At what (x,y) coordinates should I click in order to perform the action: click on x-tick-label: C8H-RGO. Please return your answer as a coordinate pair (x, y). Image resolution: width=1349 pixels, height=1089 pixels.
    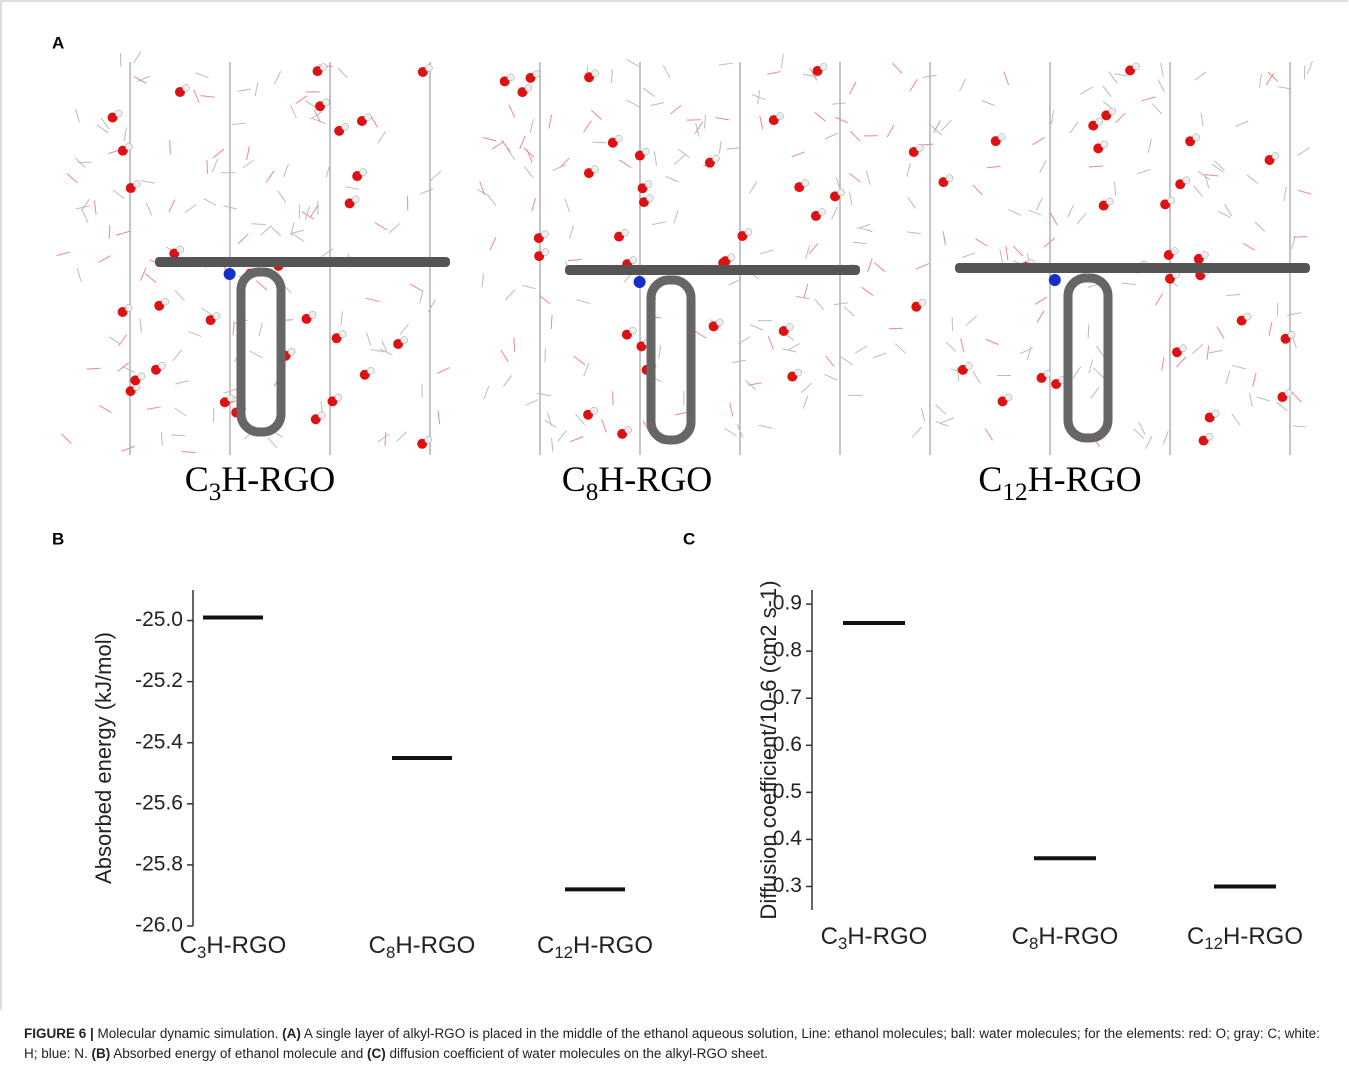
    Looking at the image, I should click on (422, 947).